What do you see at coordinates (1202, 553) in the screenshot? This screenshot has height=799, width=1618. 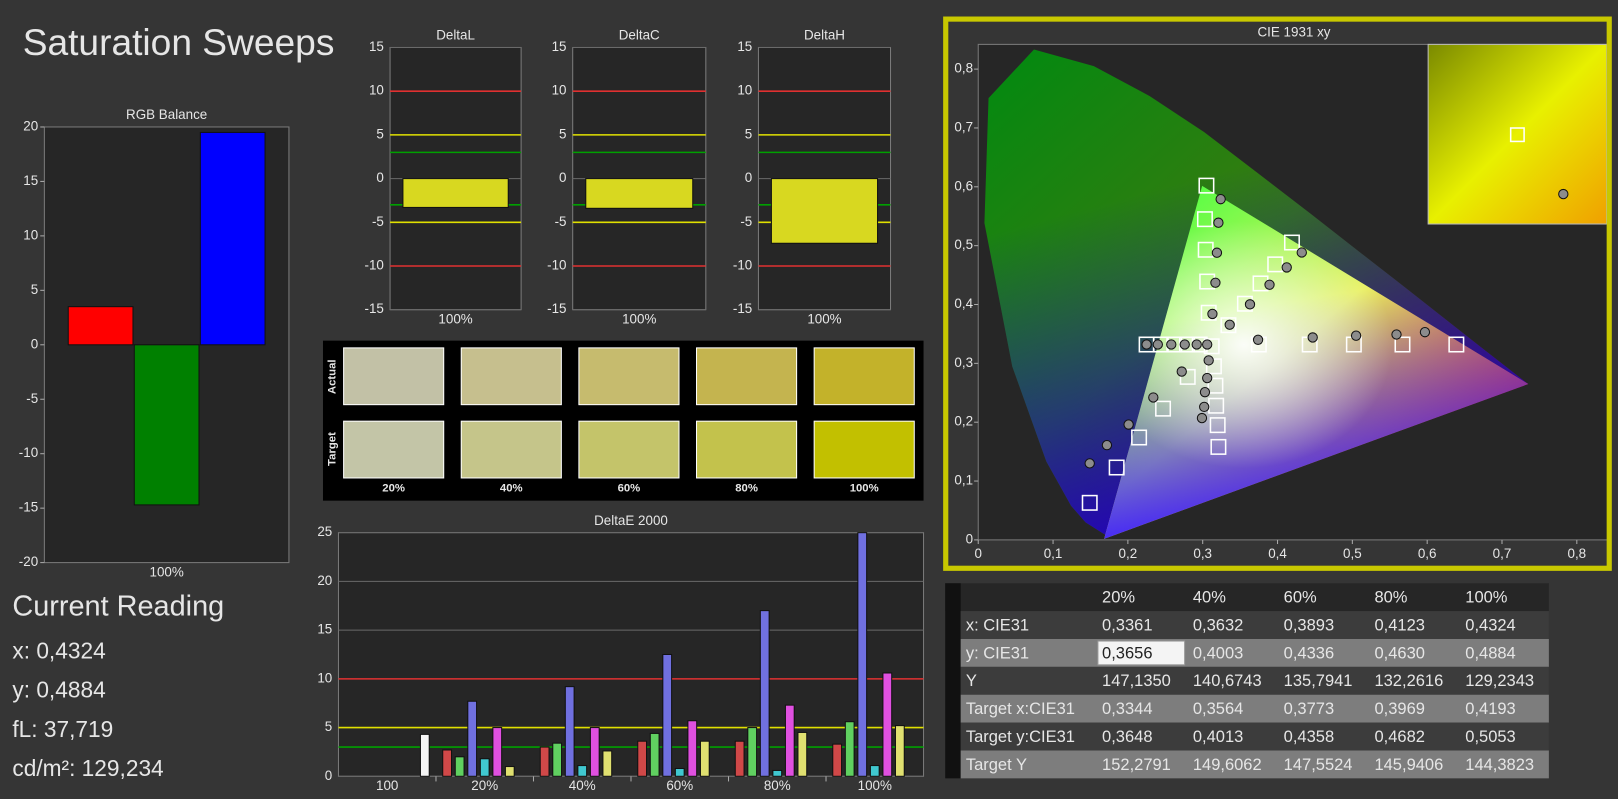 I see `x-tick-label: 0,3` at bounding box center [1202, 553].